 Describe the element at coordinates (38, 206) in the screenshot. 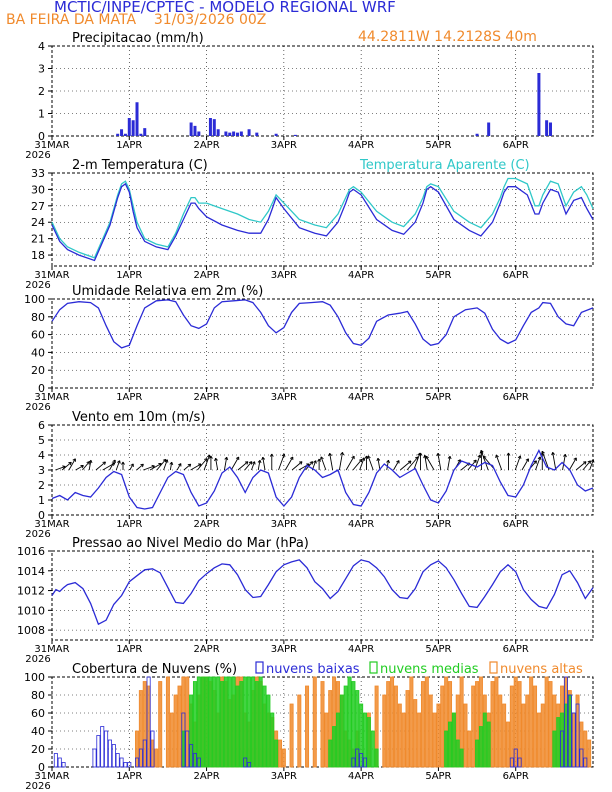

I see `y-tick-label: 27` at that location.